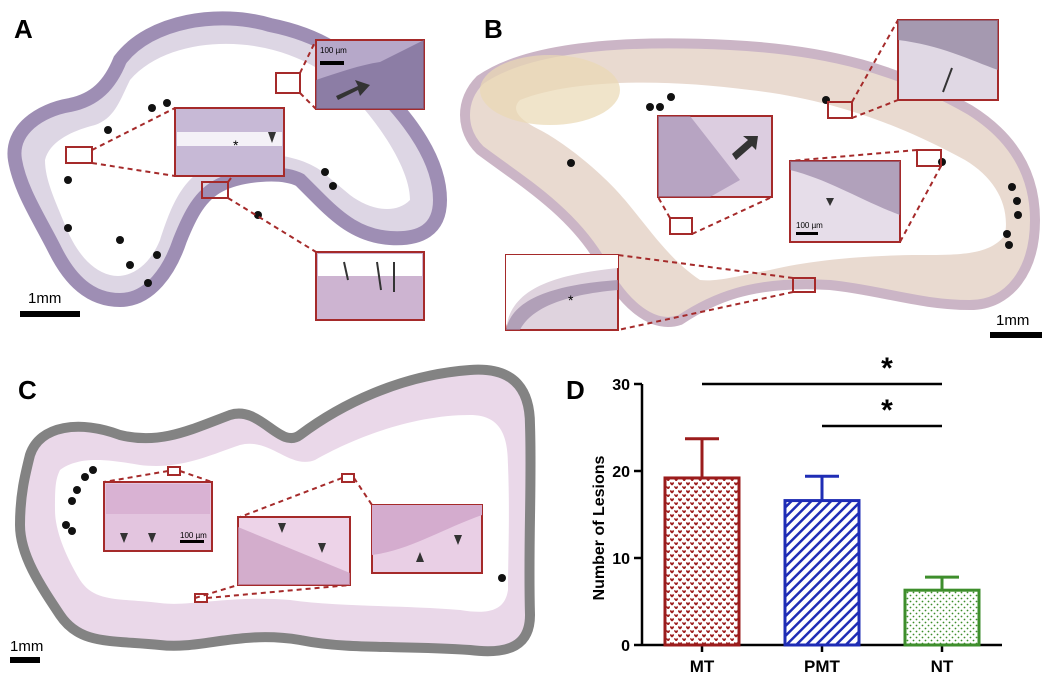  Describe the element at coordinates (621, 385) in the screenshot. I see `y-tick-label: 30` at that location.